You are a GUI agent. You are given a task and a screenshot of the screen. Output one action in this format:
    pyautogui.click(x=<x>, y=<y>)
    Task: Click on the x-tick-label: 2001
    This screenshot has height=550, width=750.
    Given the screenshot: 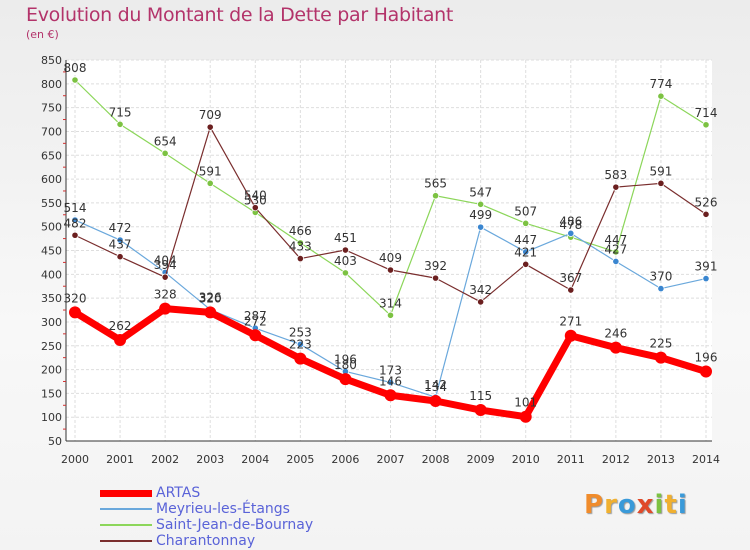 What is the action you would take?
    pyautogui.click(x=120, y=459)
    